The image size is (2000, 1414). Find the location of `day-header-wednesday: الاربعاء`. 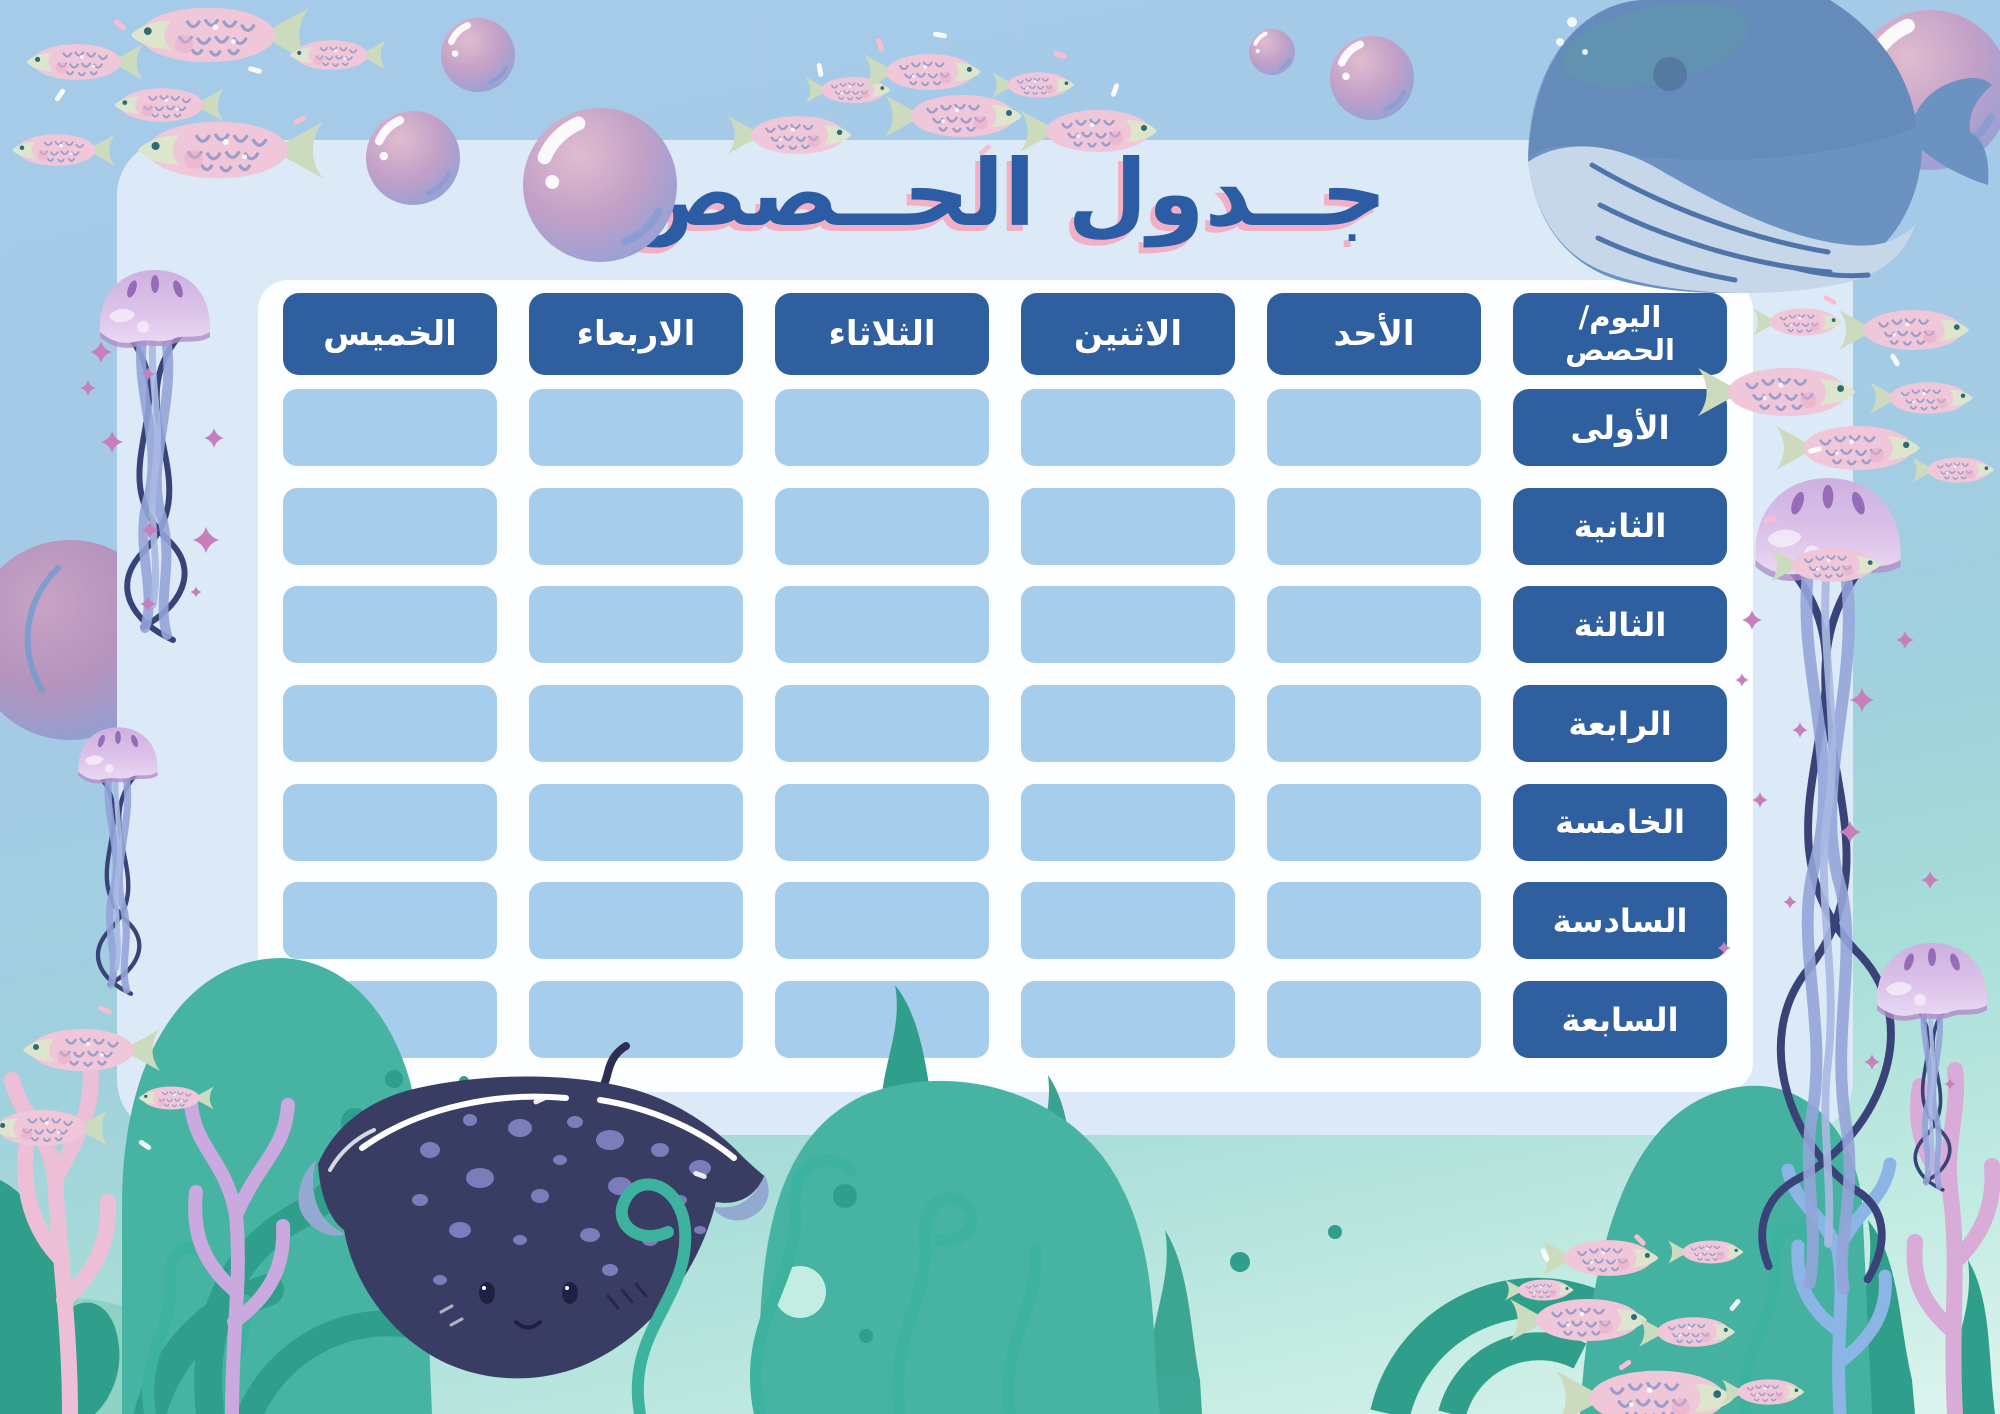

day-header-wednesday: الاربعاء is located at coordinates (636, 334).